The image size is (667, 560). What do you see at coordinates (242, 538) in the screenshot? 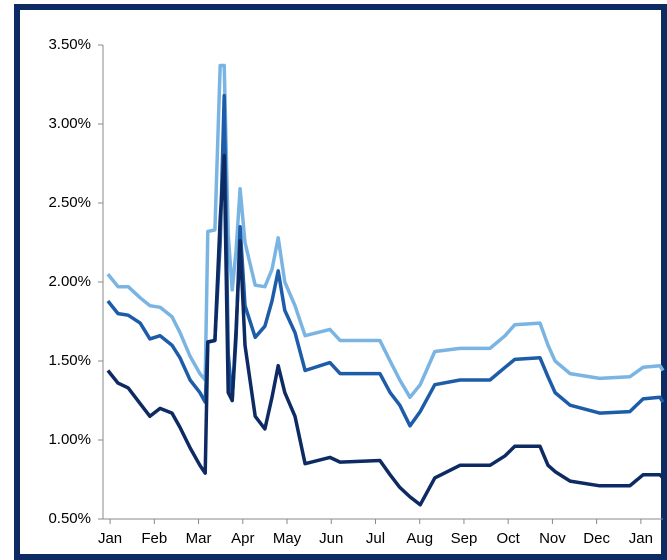
I see `x-tick-label: Apr` at bounding box center [242, 538].